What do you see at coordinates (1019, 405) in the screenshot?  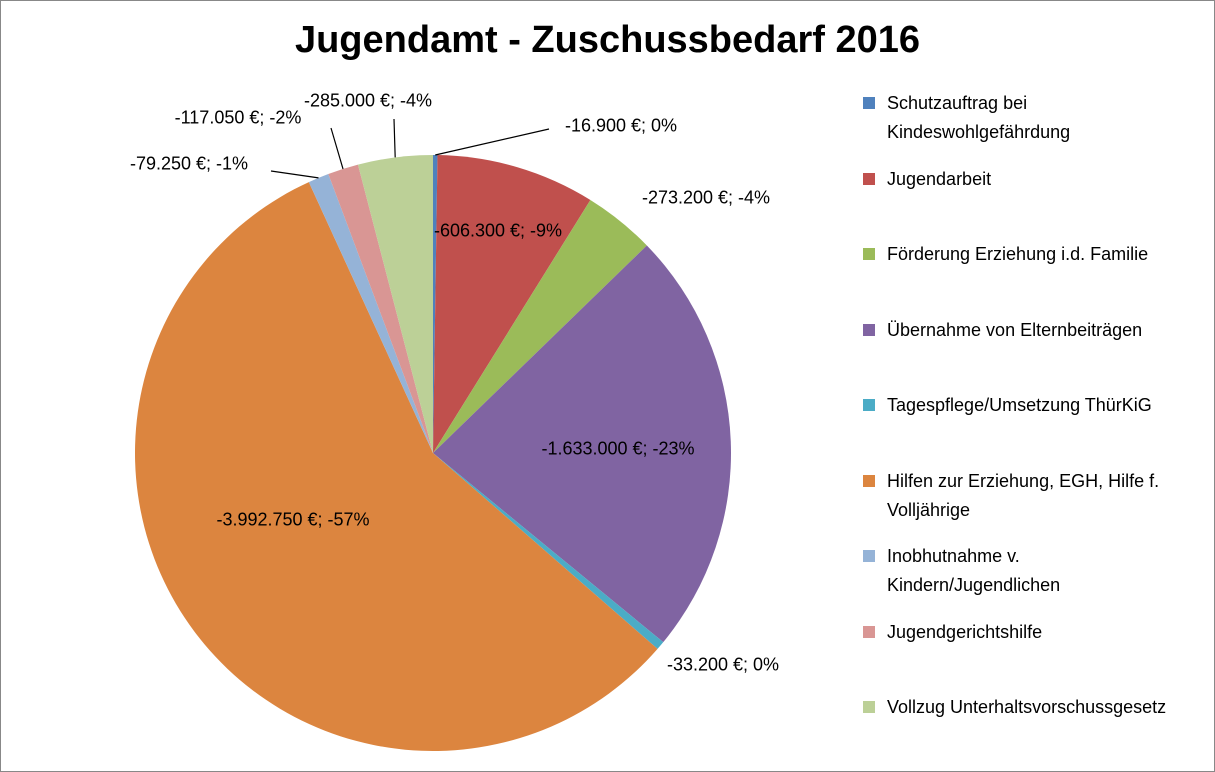 I see `legend-label: Tagespflege/Umsetzung ThürKiG` at bounding box center [1019, 405].